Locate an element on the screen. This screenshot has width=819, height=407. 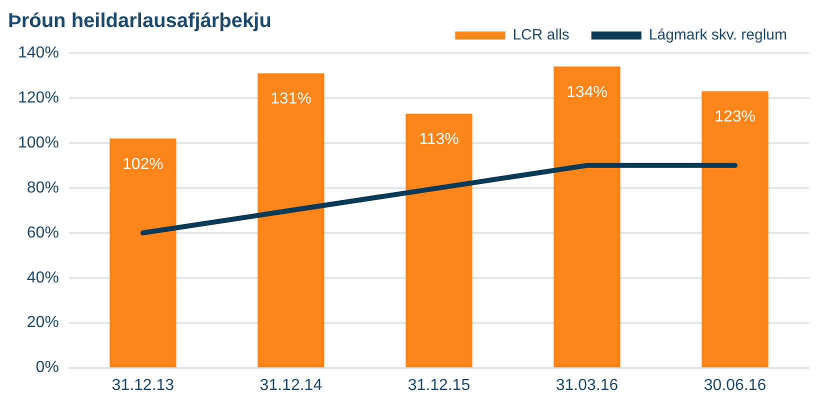
legend-label: LCR alls is located at coordinates (541, 35).